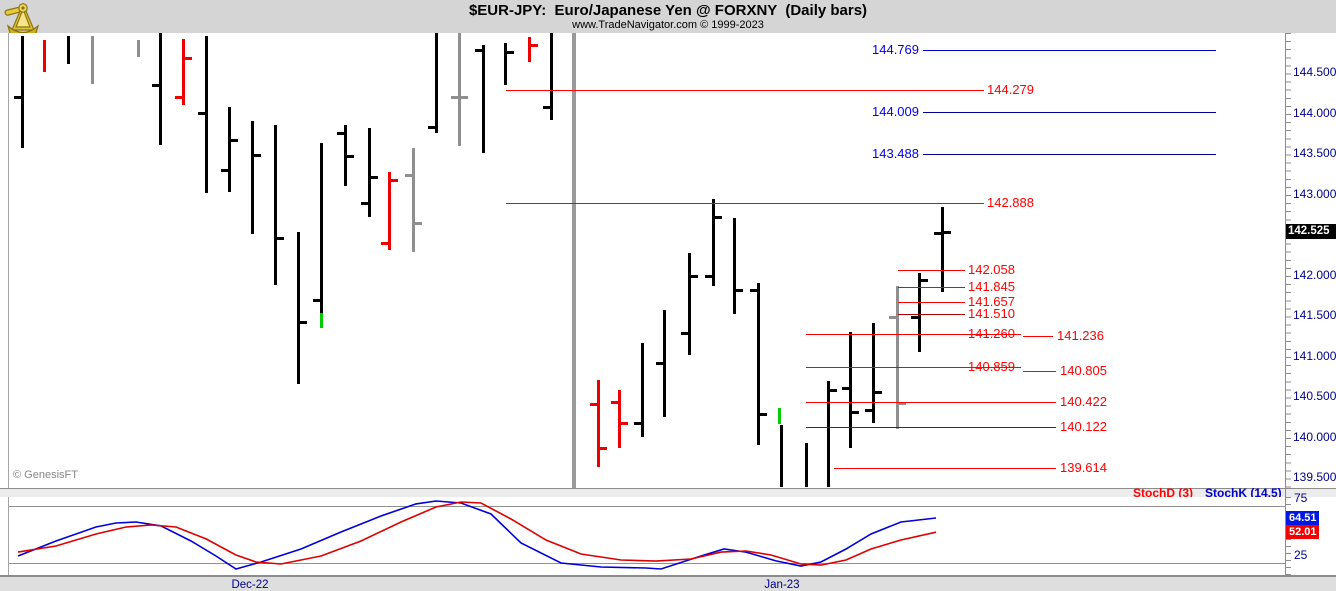 This screenshot has width=1336, height=591. I want to click on price-level-label: 141.236, so click(1080, 335).